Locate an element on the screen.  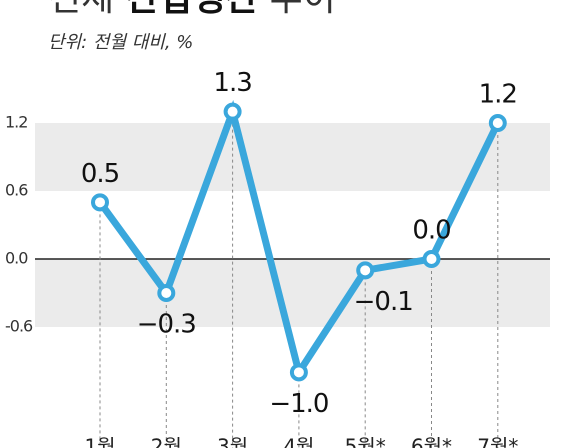
chart-title: 전체 산업생산 추이 is located at coordinates (192, 9).